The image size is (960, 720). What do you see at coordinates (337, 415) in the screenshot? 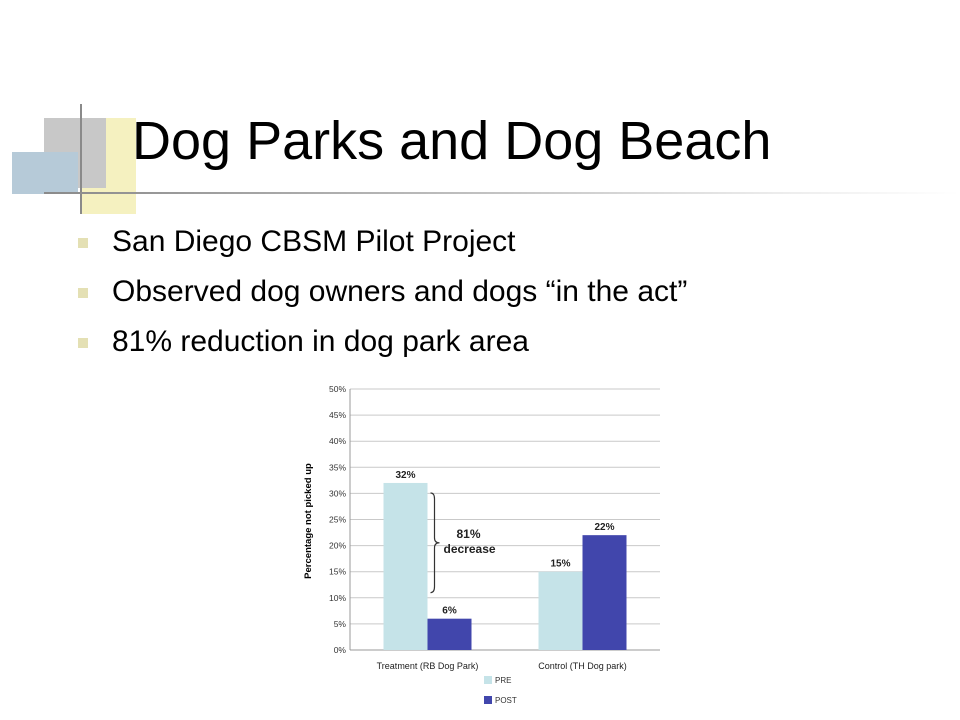
I see `y-tick-label: 45%` at bounding box center [337, 415].